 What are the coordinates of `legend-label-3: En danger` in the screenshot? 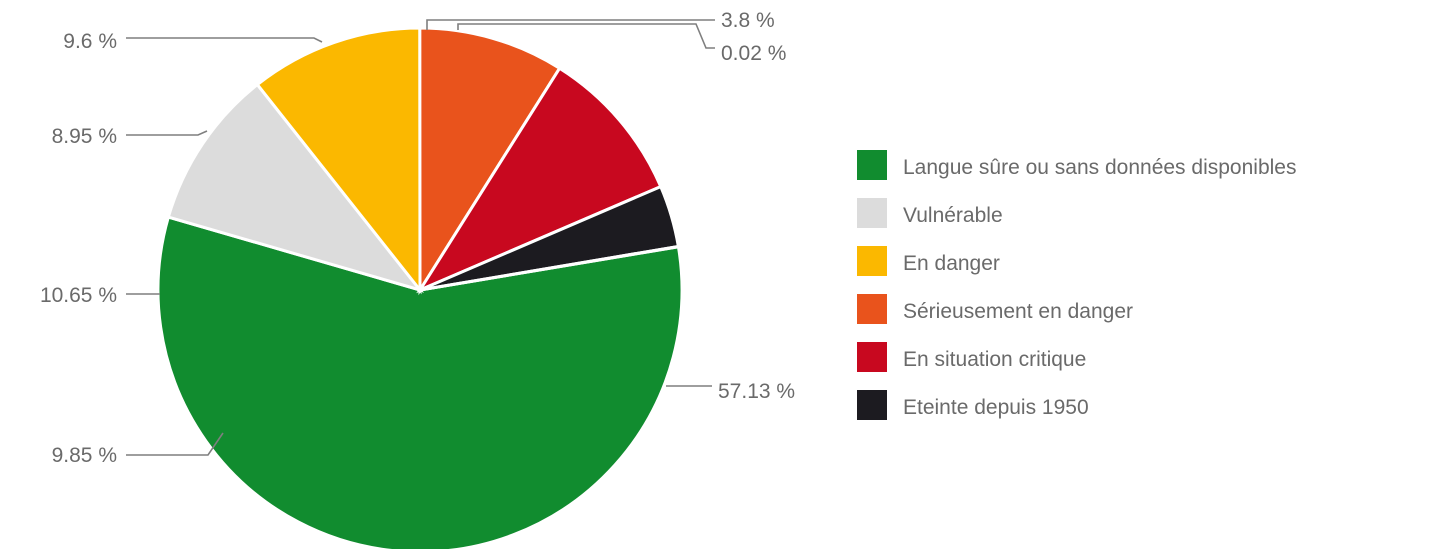 It's located at (951, 263).